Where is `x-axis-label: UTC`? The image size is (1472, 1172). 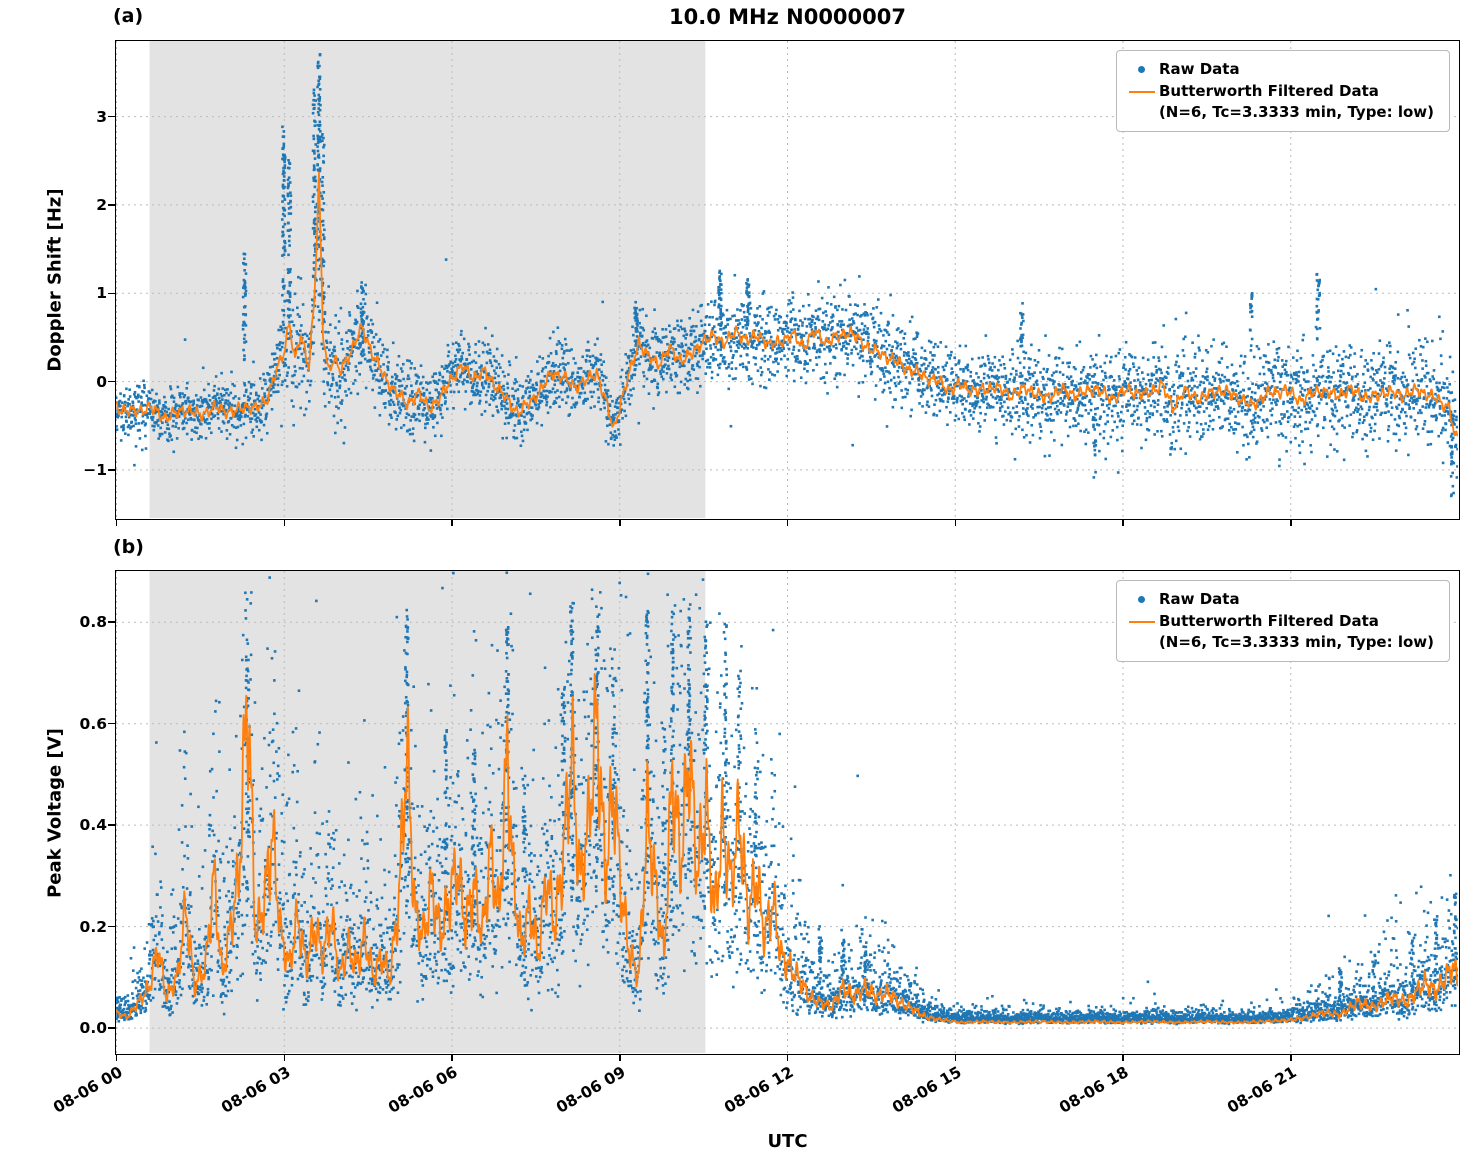
x-axis-label: UTC is located at coordinates (787, 1141).